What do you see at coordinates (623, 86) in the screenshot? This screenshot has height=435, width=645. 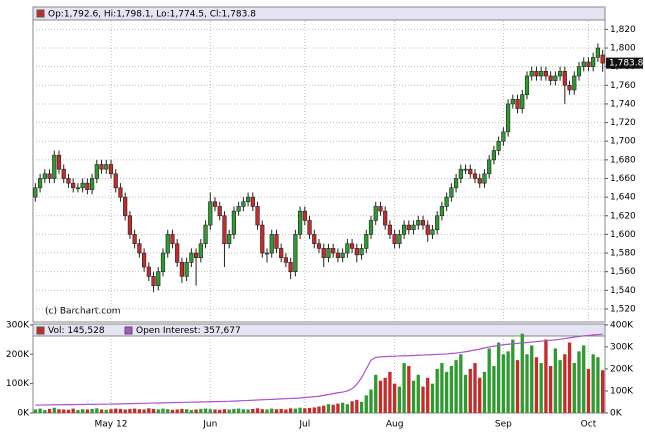 I see `y-tick-label: 1,760` at bounding box center [623, 86].